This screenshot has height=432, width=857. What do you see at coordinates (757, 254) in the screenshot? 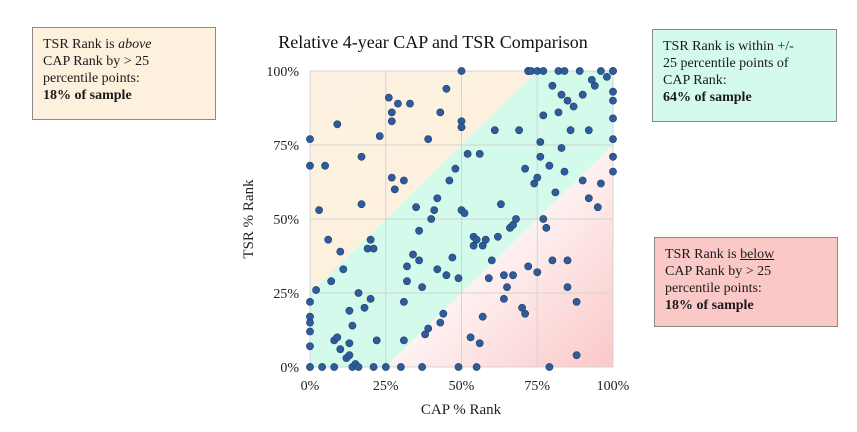
I see `callout-below-emphasis: below` at bounding box center [757, 254].